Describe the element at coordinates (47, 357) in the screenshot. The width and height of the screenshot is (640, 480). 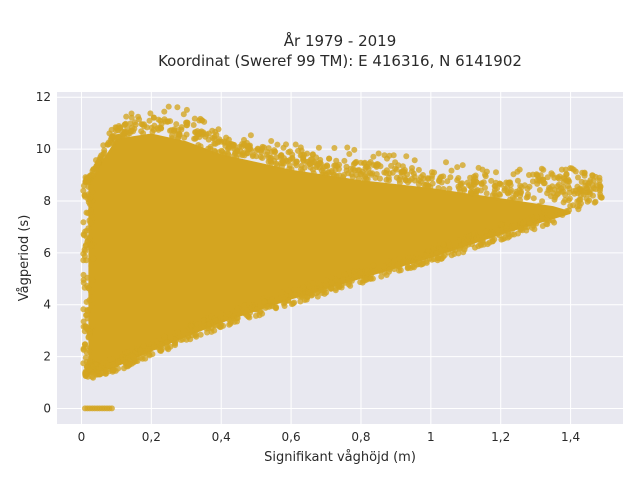
I see `y-tick-label: 2` at that location.